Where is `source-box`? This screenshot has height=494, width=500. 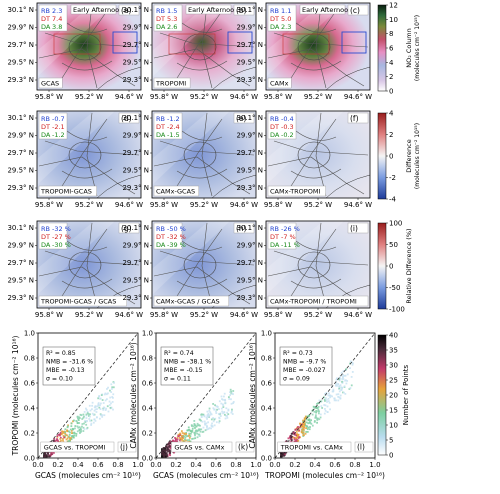
source-box is located at coordinates (176, 191).